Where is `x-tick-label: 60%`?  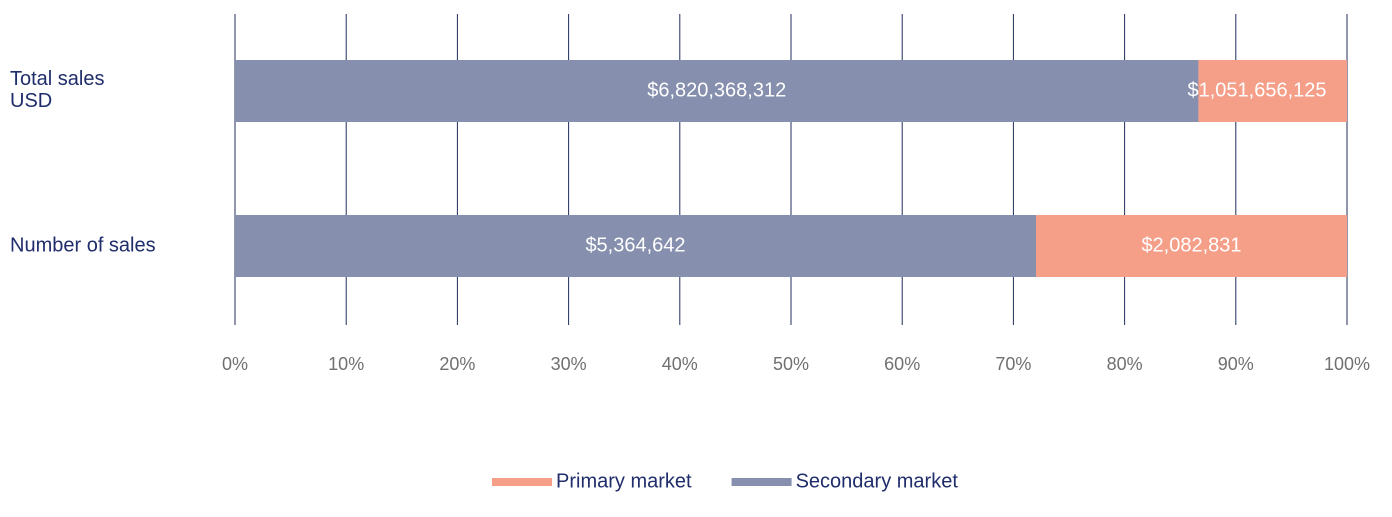
x-tick-label: 60% is located at coordinates (902, 364).